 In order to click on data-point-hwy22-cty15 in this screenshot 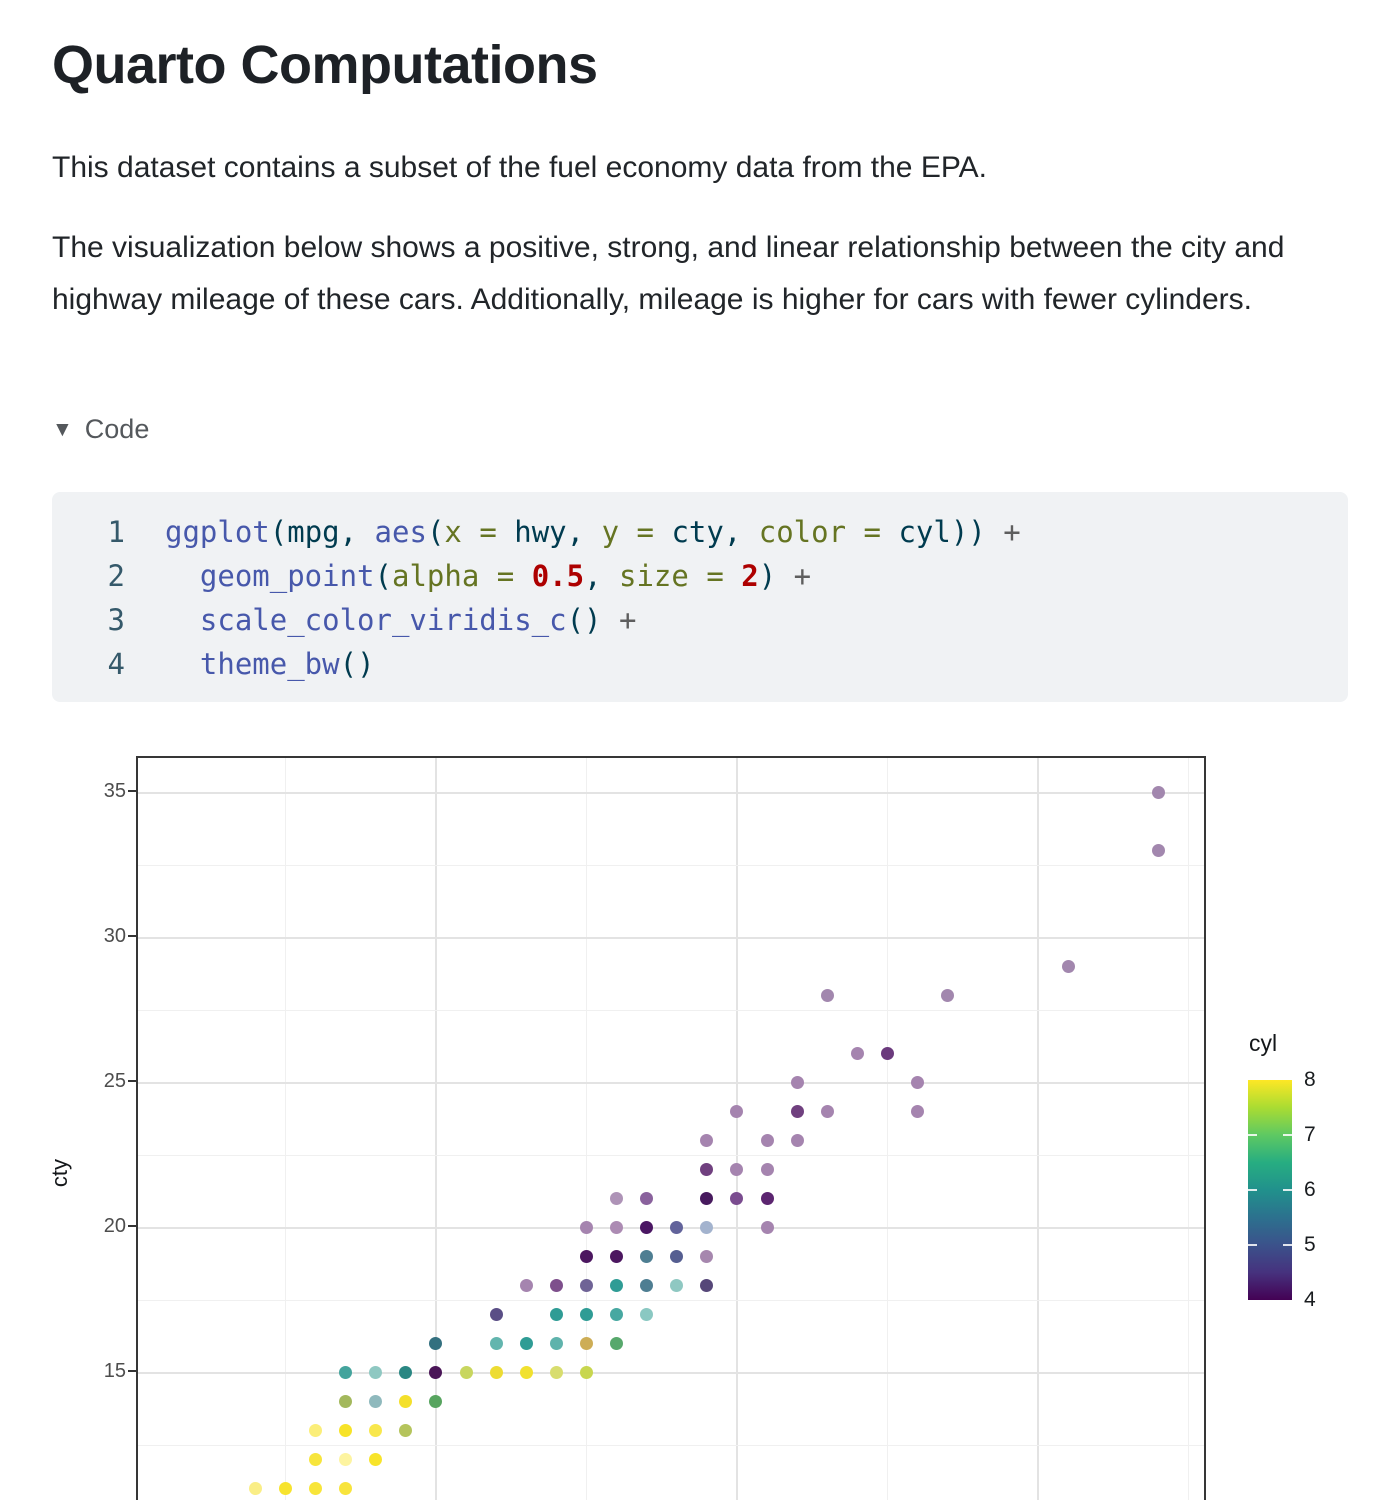, I will do `click(496, 1373)`.